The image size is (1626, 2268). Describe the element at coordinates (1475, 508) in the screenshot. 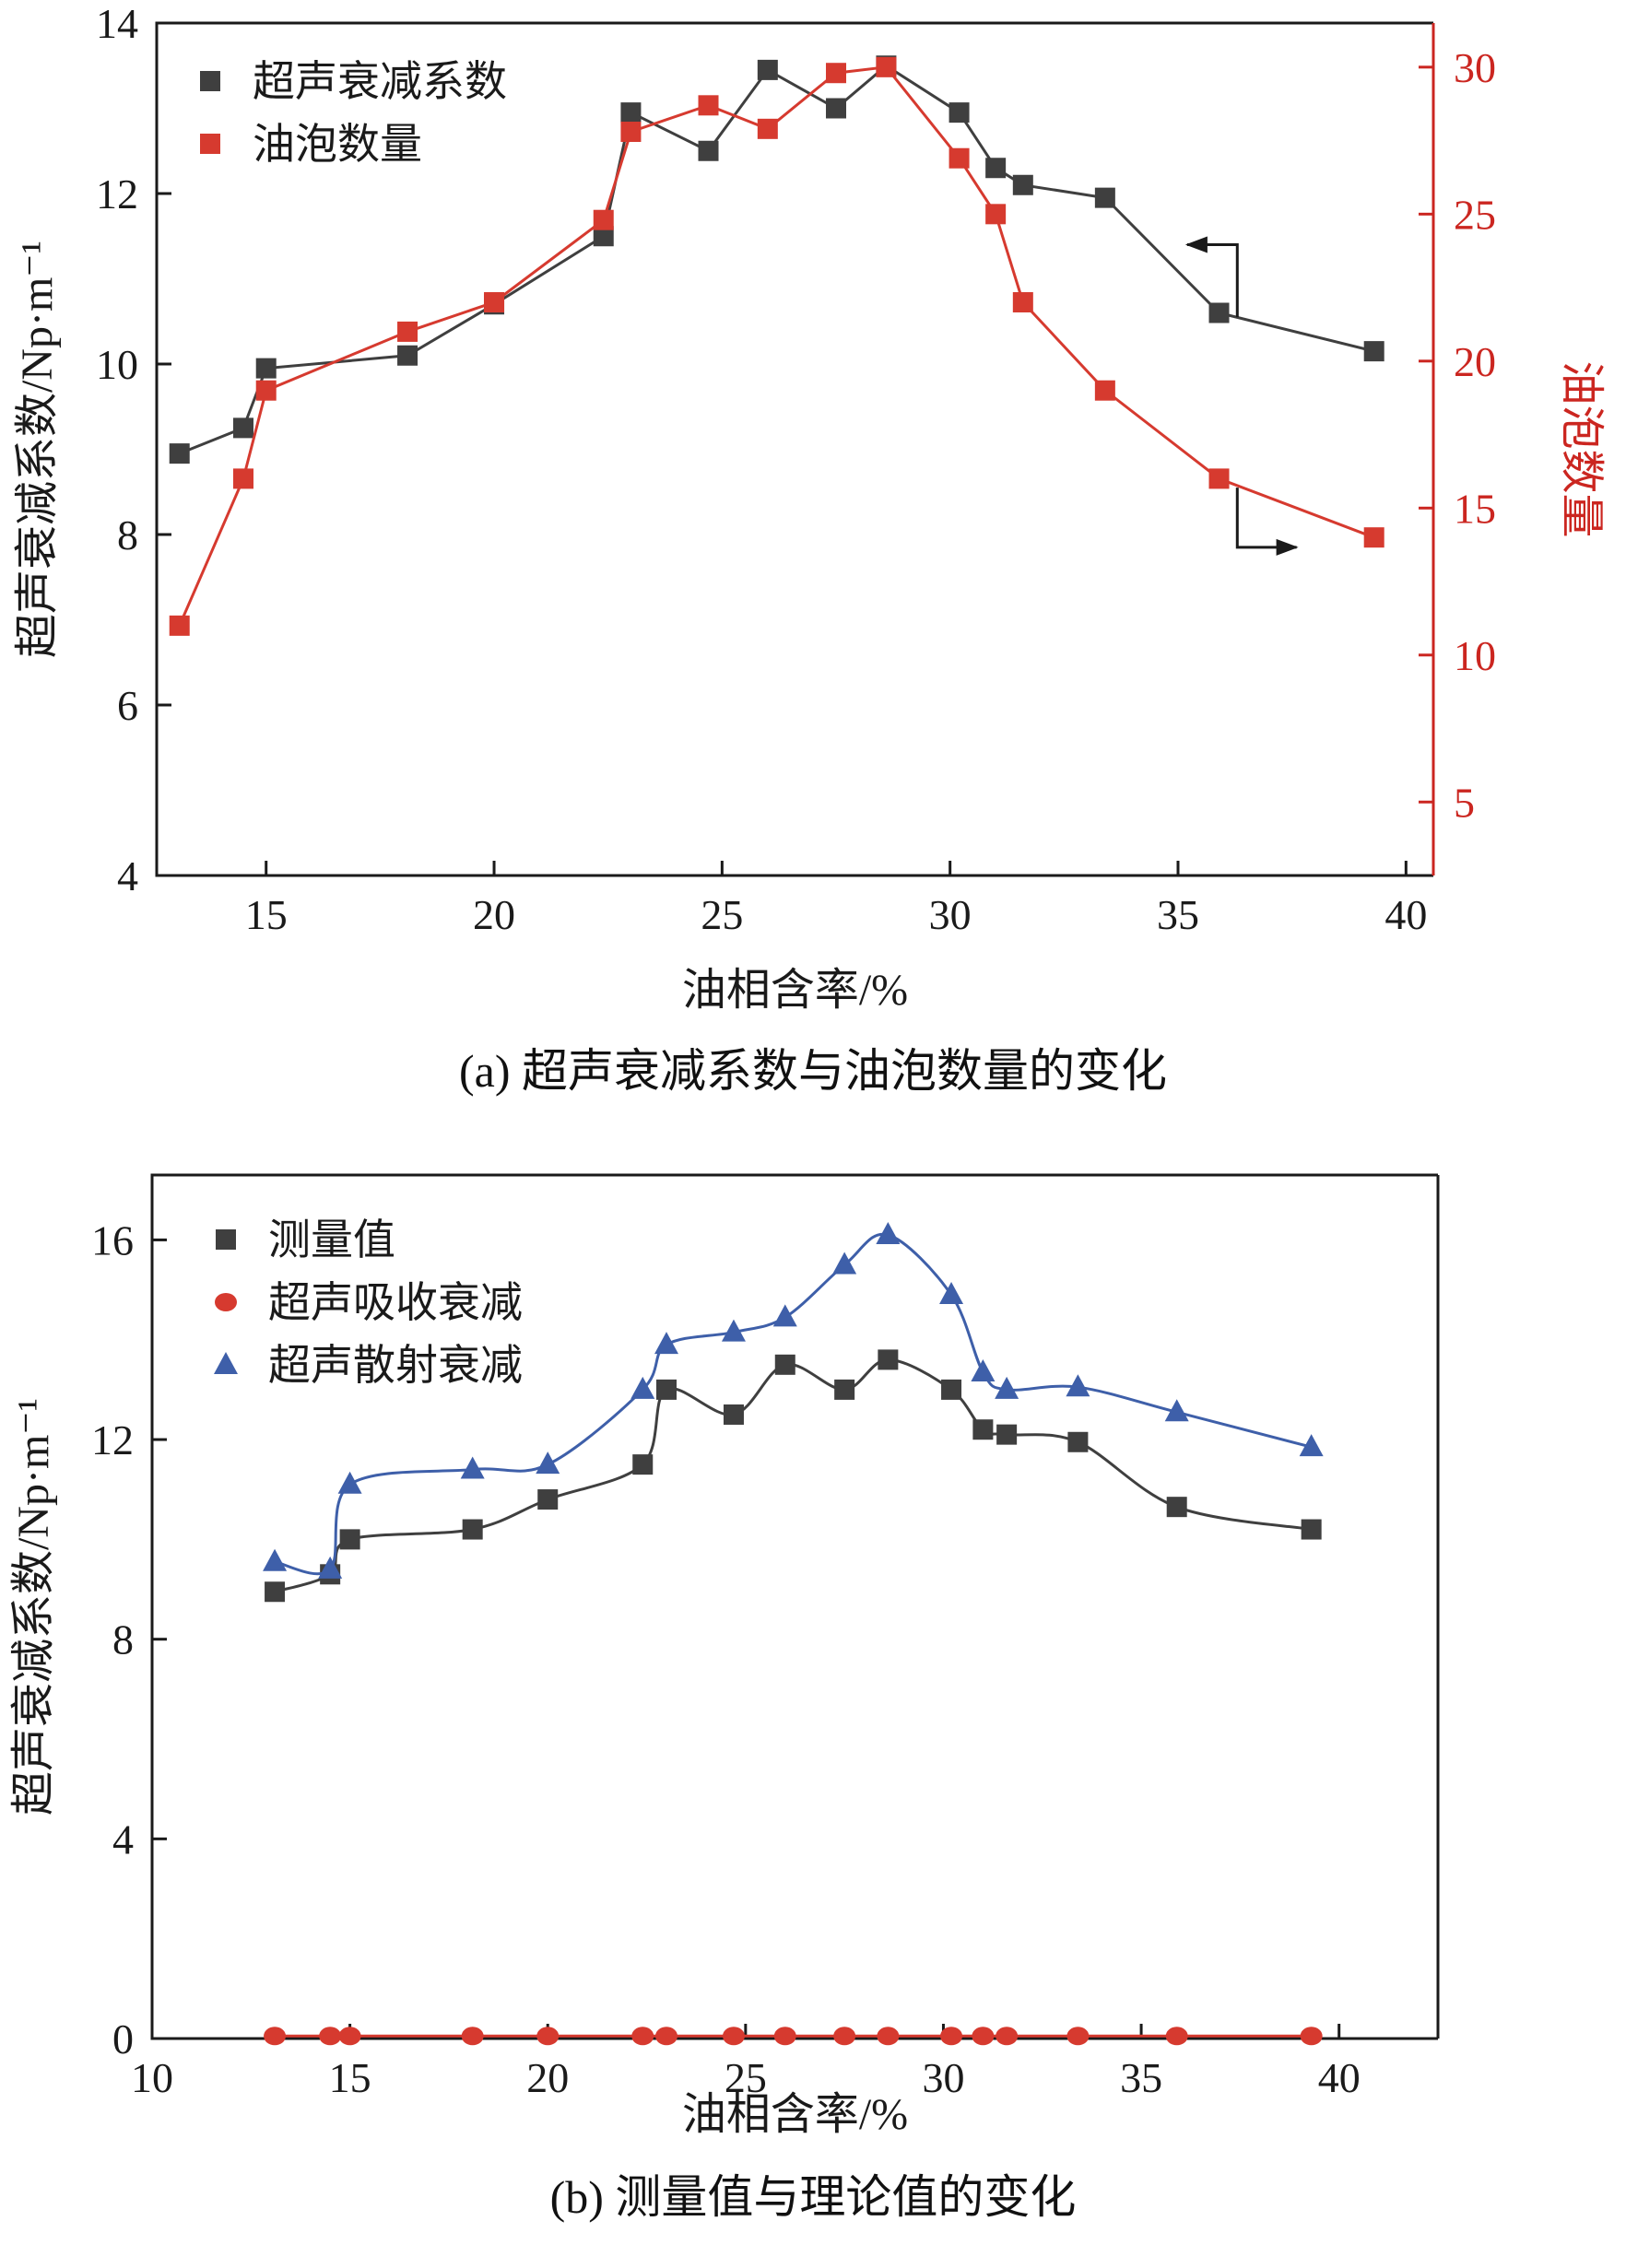

I see `right-y-tick-label: 15` at that location.